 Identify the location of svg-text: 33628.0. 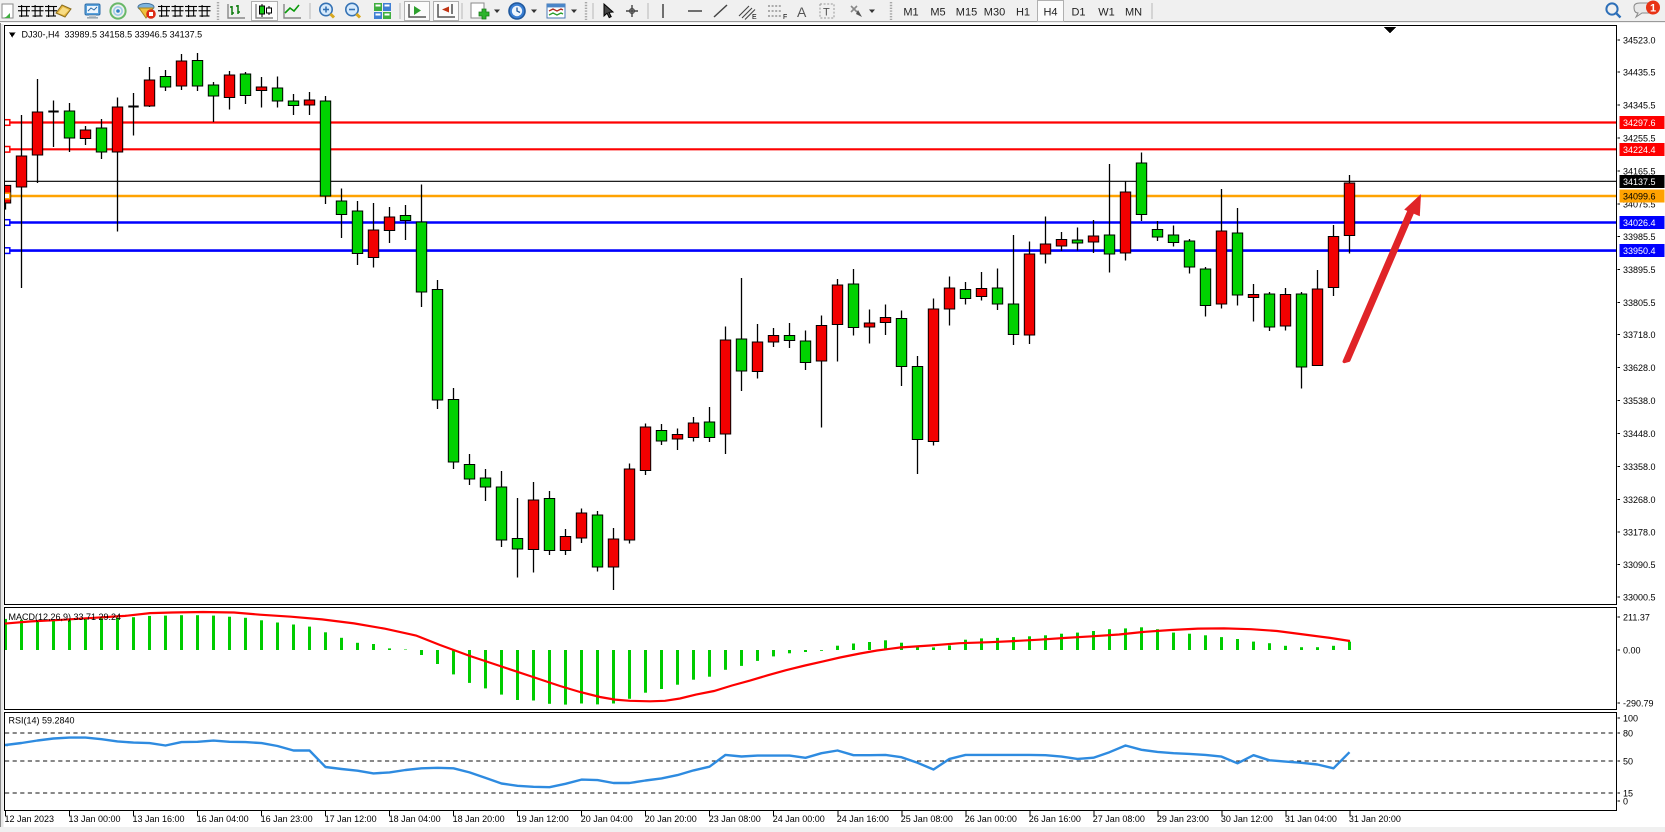
(1639, 368).